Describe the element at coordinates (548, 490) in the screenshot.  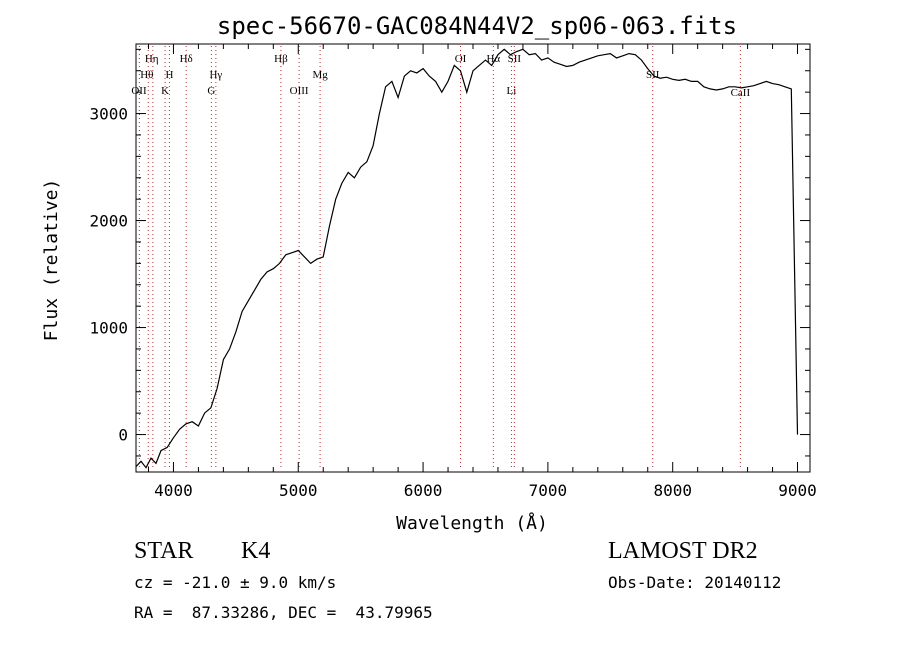
I see `x-tick-label-3: 7000` at that location.